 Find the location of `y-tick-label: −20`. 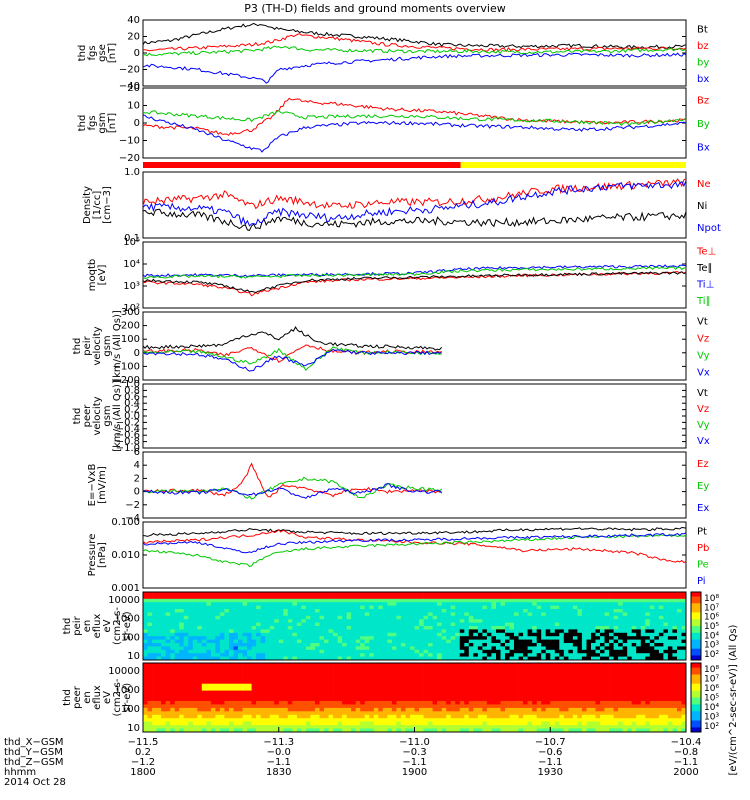

y-tick-label: −20 is located at coordinates (129, 70).